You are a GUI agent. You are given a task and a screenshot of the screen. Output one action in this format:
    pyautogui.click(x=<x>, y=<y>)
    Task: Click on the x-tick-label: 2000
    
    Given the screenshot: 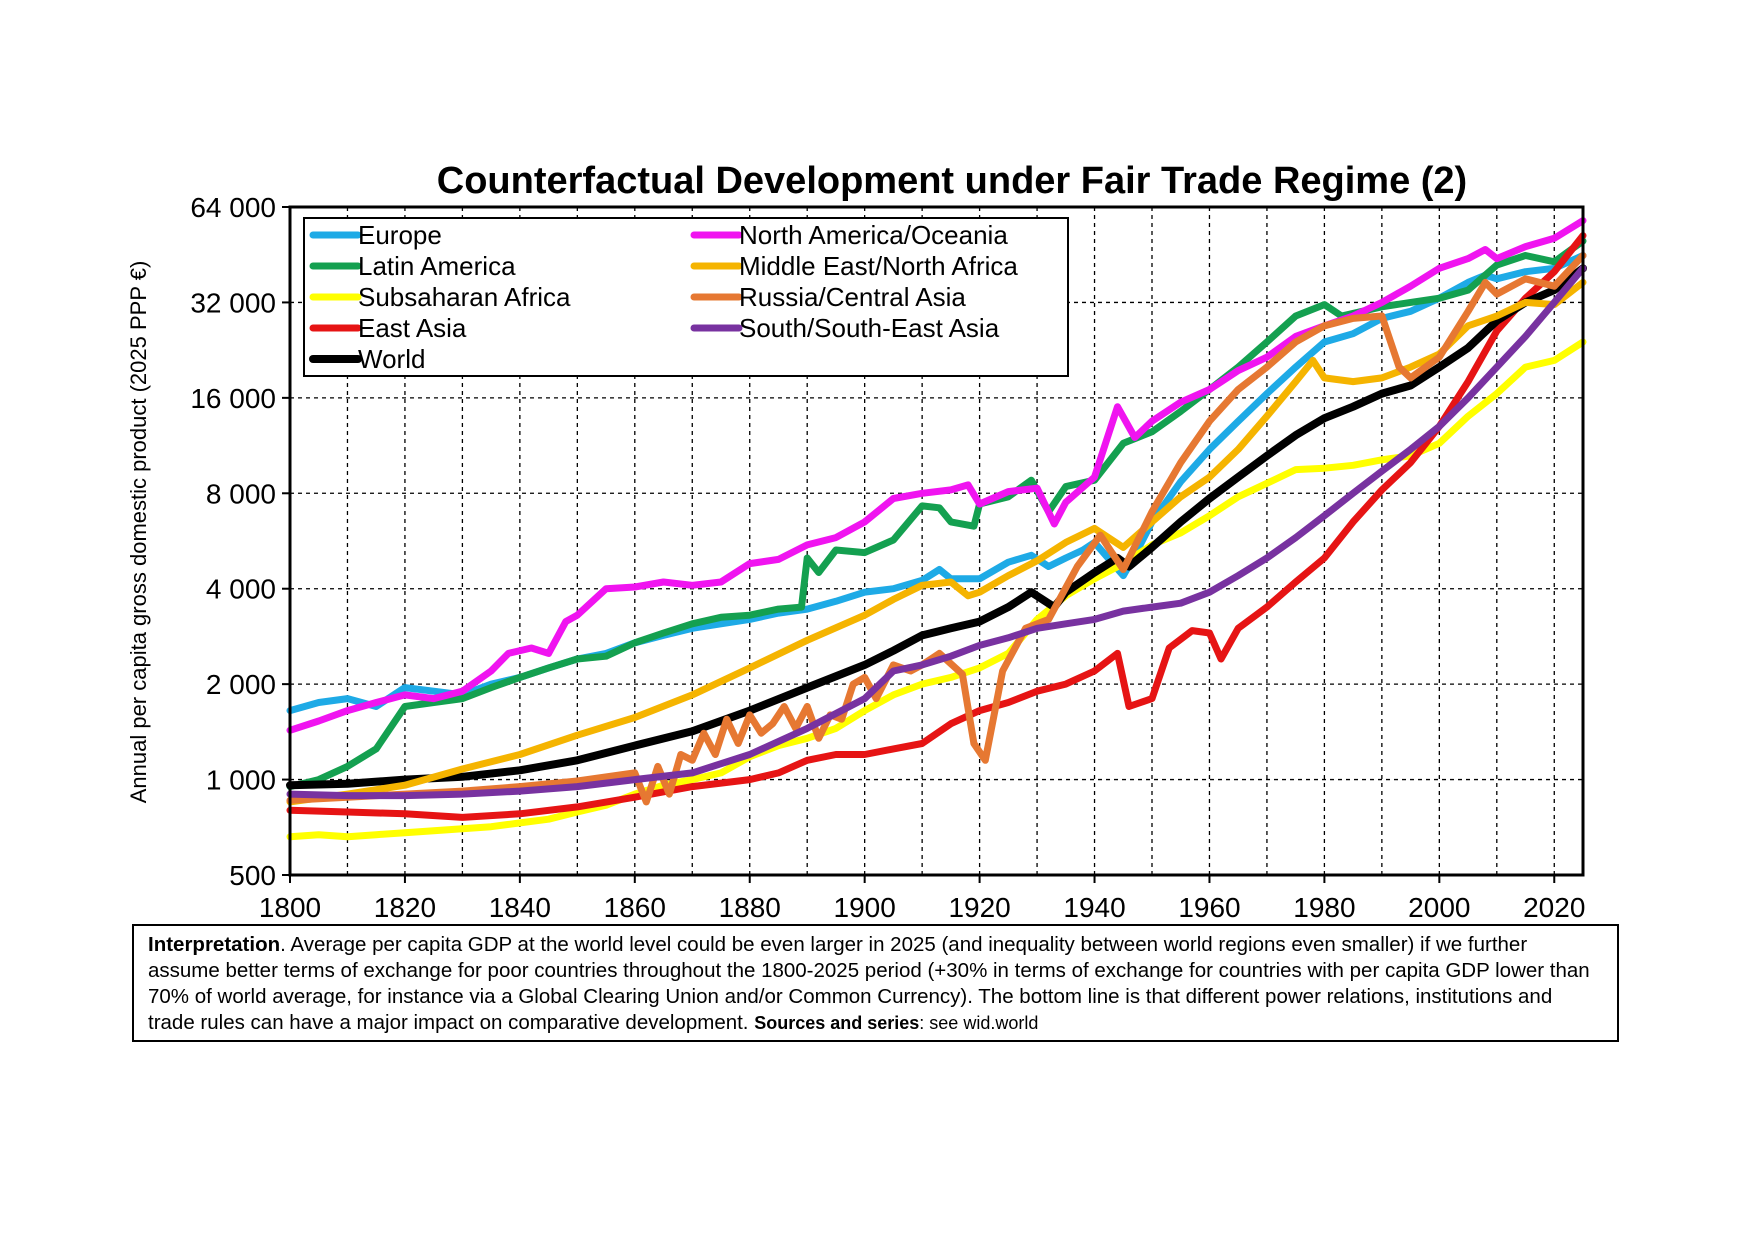 What is the action you would take?
    pyautogui.click(x=1439, y=907)
    